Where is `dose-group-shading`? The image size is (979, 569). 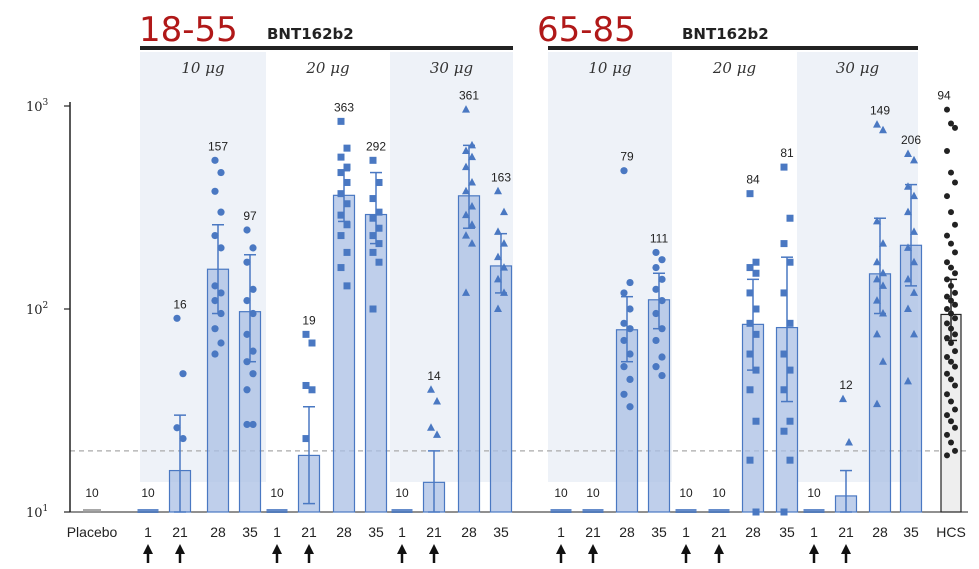 dose-group-shading is located at coordinates (857, 267).